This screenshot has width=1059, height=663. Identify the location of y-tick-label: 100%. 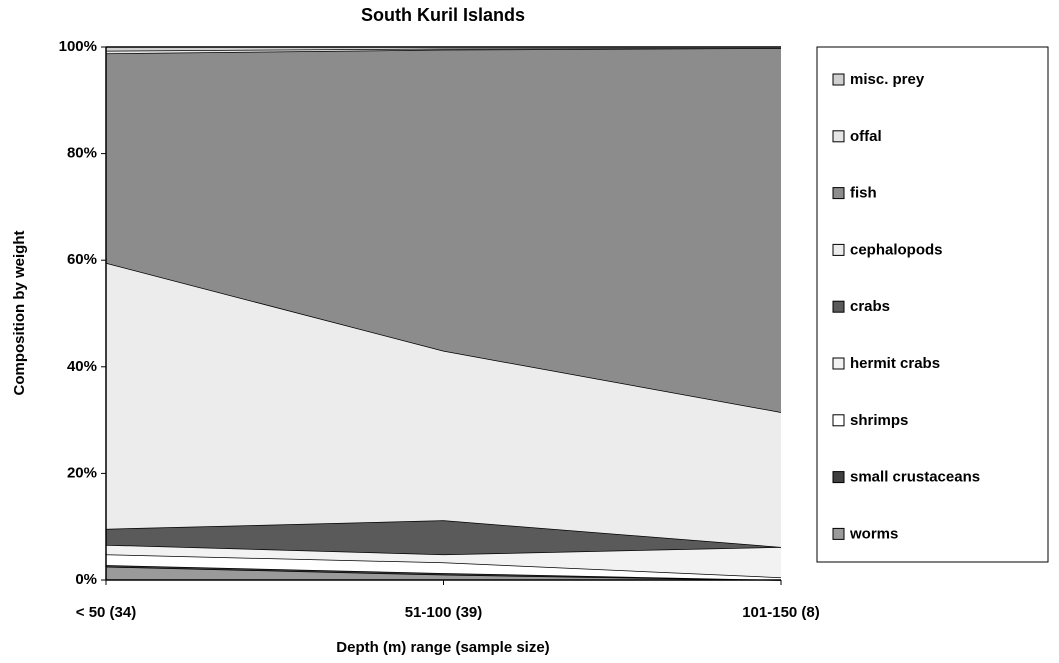
(78, 46).